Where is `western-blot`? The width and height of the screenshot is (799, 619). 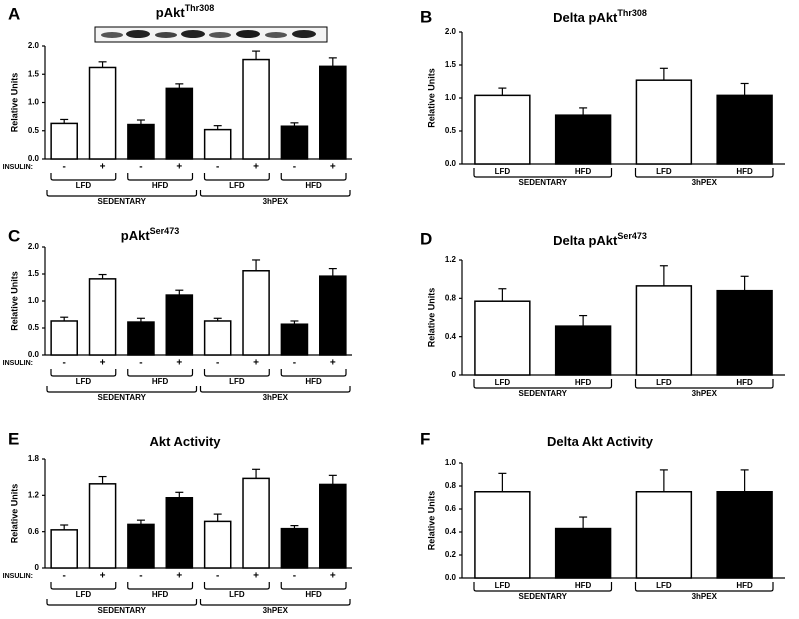 western-blot is located at coordinates (211, 34).